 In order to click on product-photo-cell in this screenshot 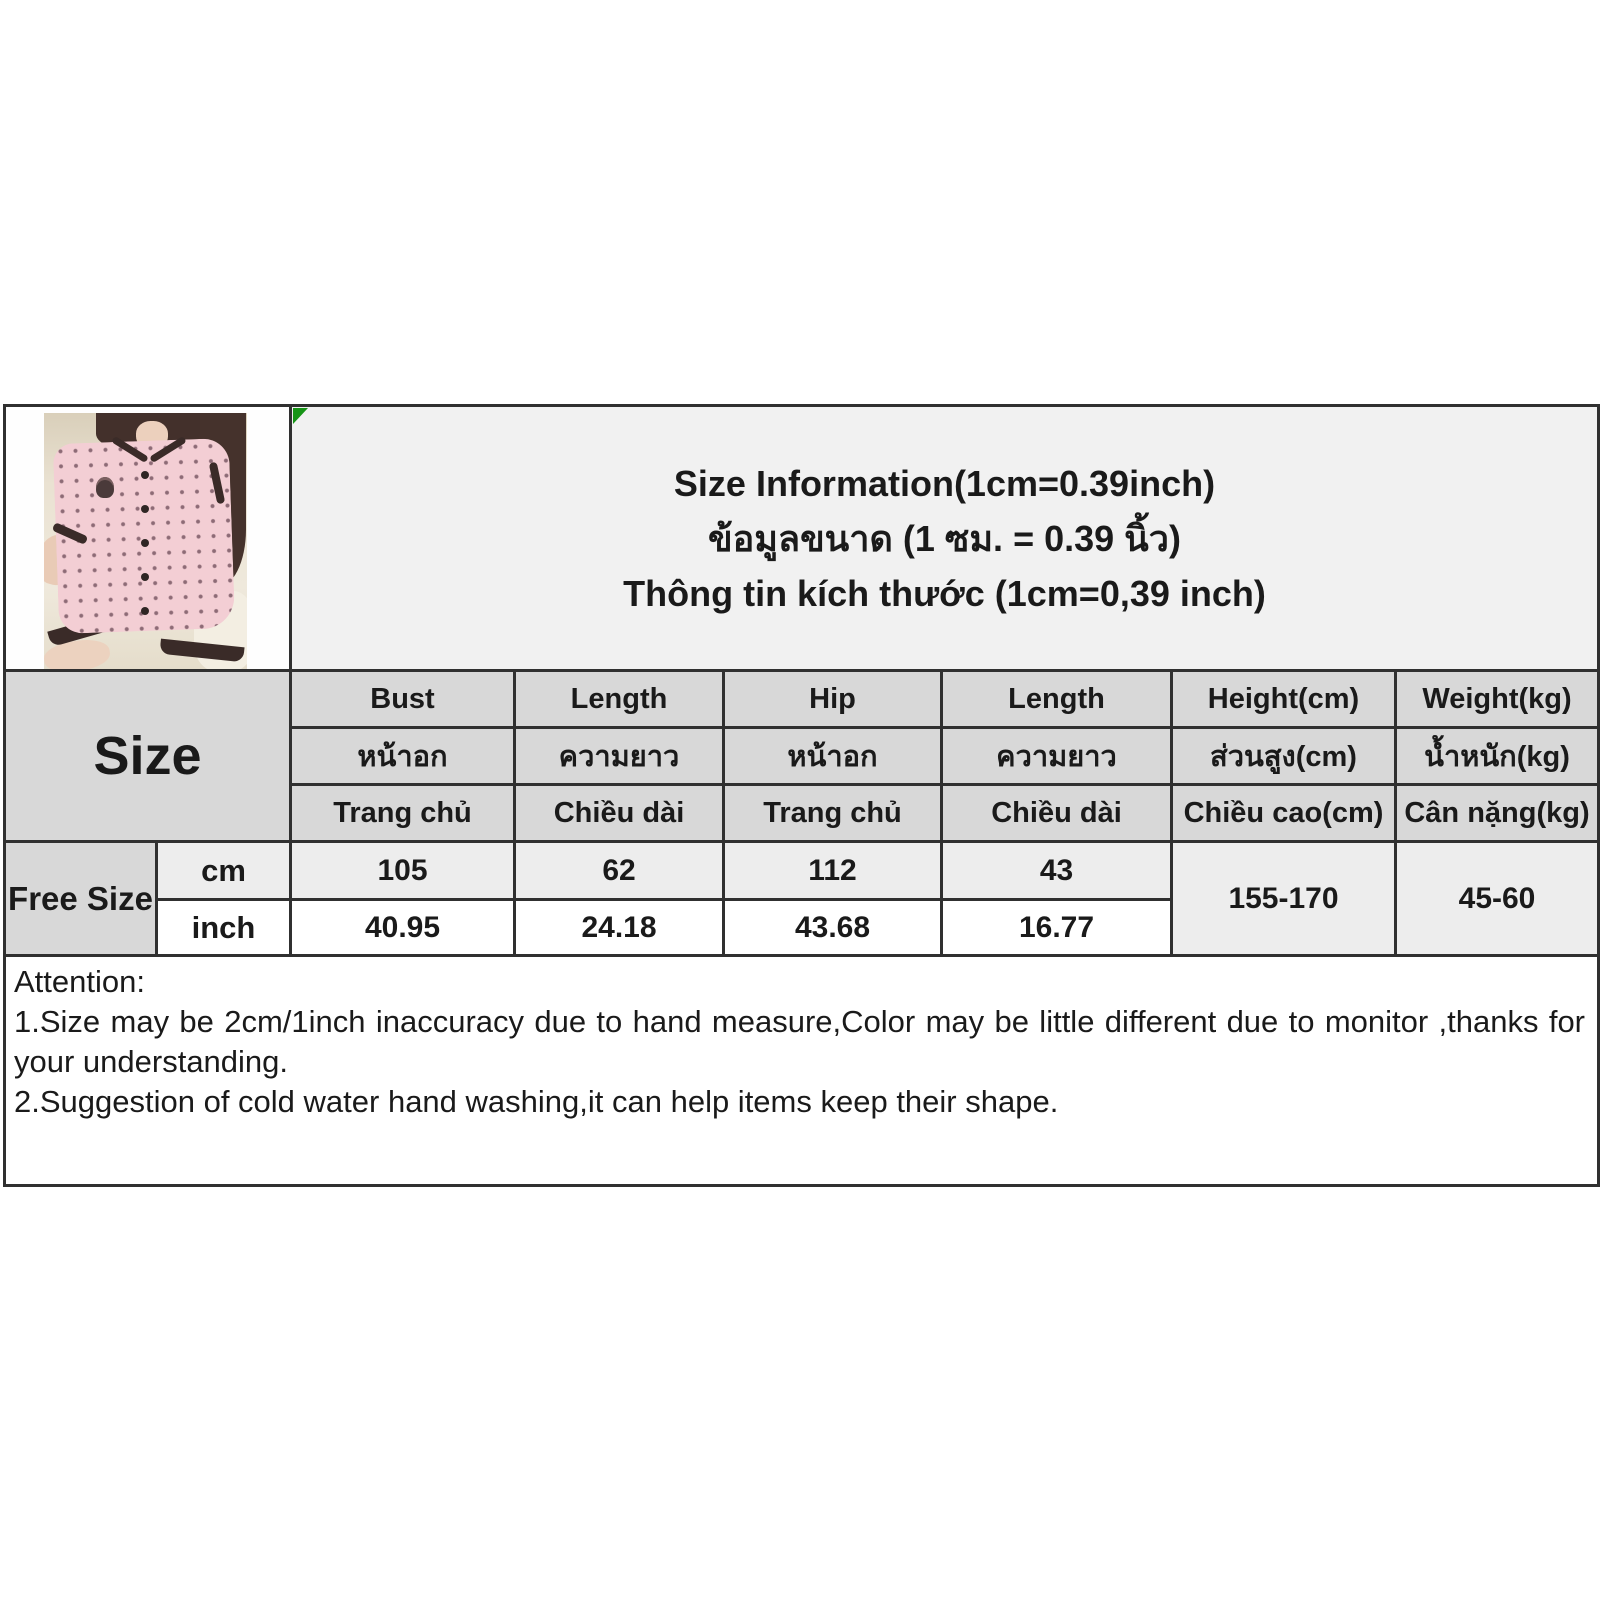, I will do `click(147, 538)`.